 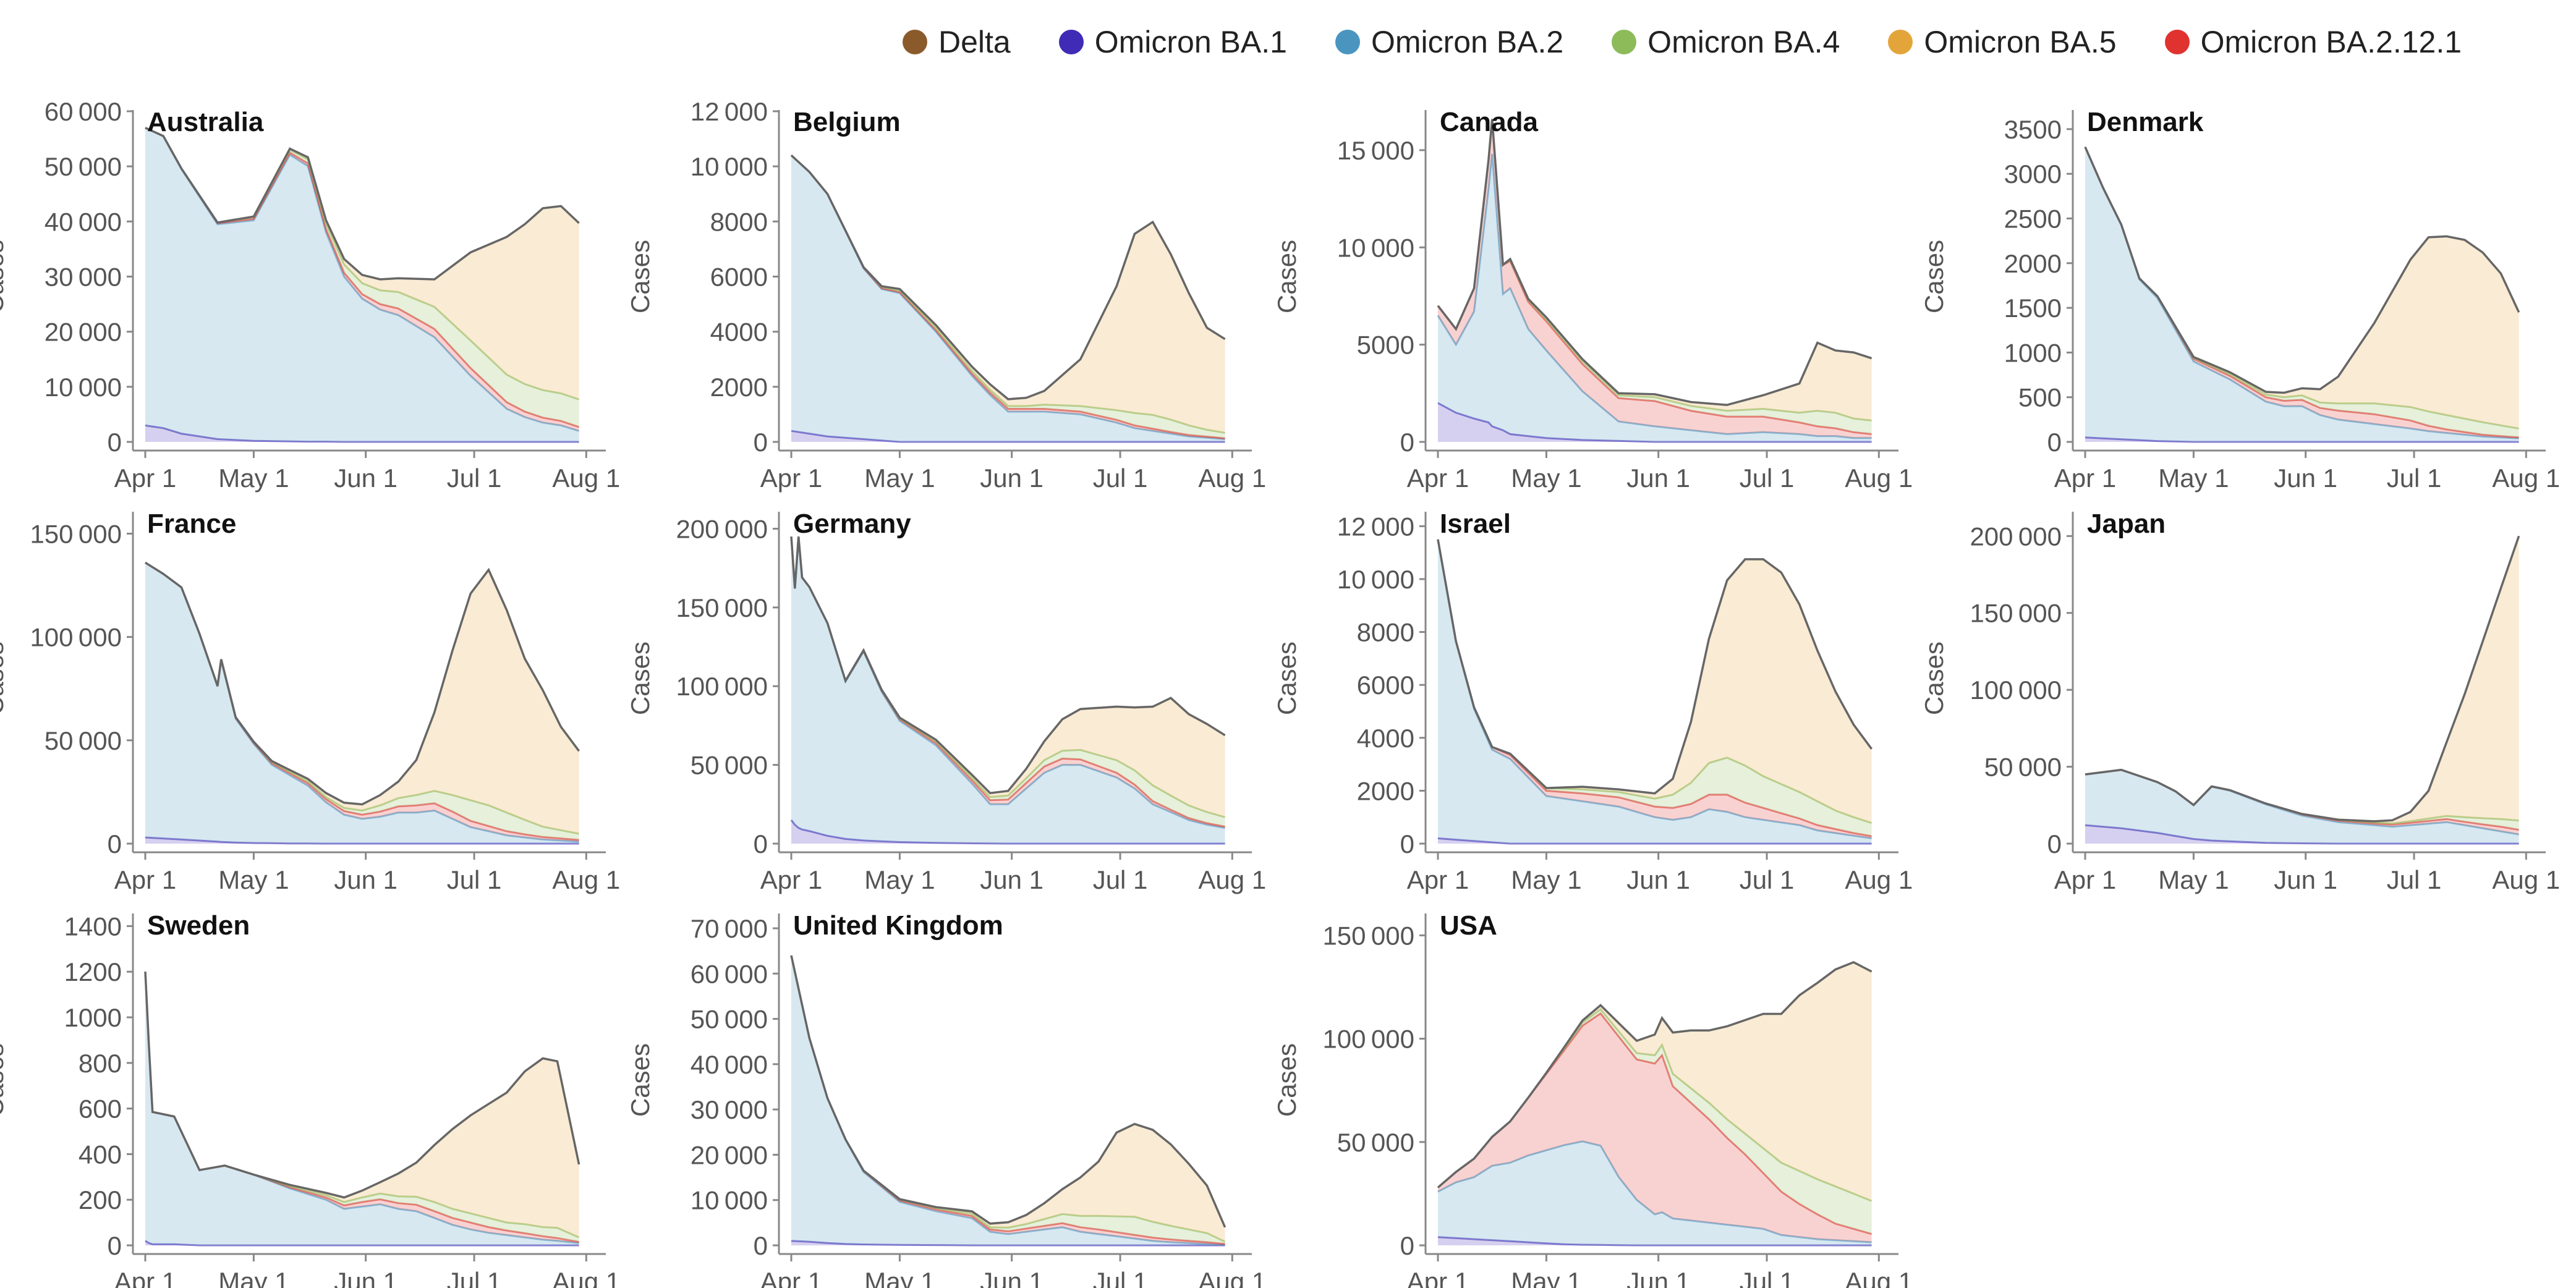 I want to click on total-line-belgium, so click(x=1008, y=277).